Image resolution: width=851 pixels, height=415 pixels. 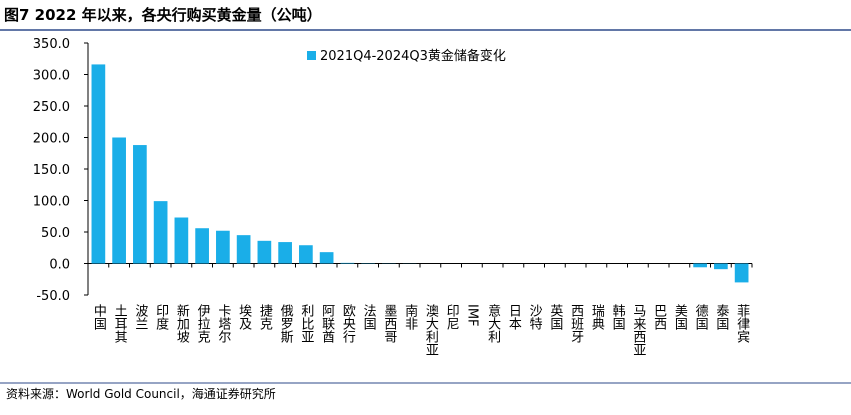 I want to click on y-tick-label: 0.0, so click(x=59, y=265).